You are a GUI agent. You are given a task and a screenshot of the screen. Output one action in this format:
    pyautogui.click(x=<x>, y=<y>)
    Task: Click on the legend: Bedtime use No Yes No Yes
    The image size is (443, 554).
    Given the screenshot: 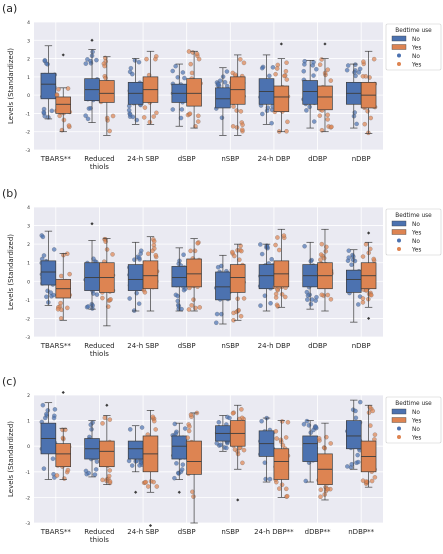 What is the action you would take?
    pyautogui.click(x=413, y=232)
    